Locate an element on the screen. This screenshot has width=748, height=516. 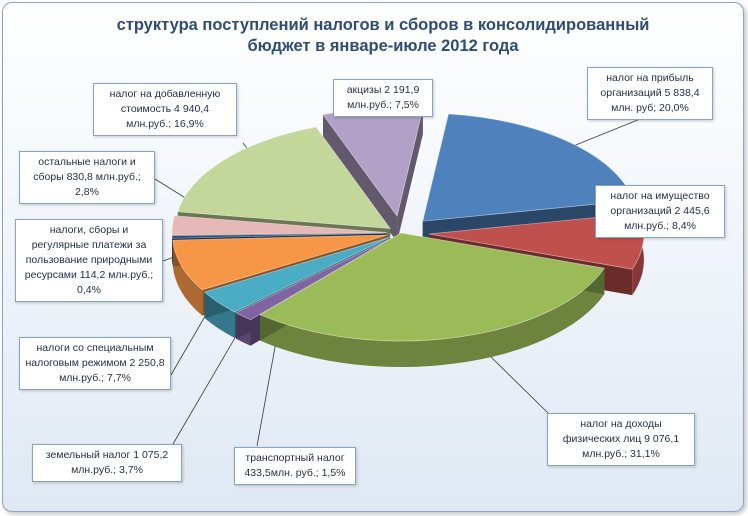
slice-2-top is located at coordinates (432, 287).